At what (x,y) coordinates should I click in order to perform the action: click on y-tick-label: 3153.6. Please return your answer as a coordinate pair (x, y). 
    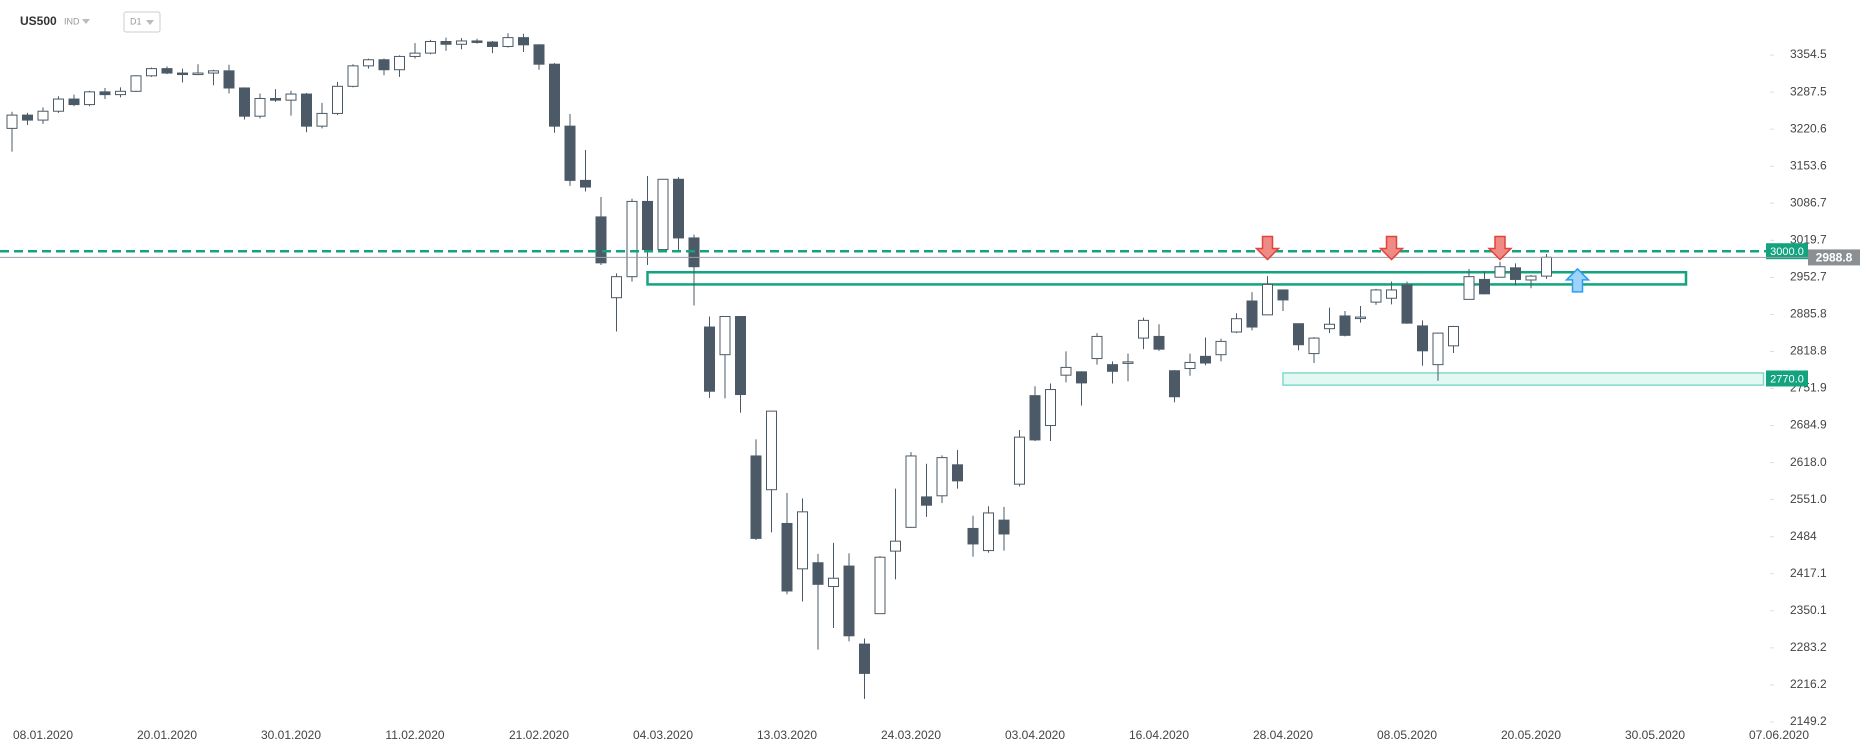
    Looking at the image, I should click on (1808, 165).